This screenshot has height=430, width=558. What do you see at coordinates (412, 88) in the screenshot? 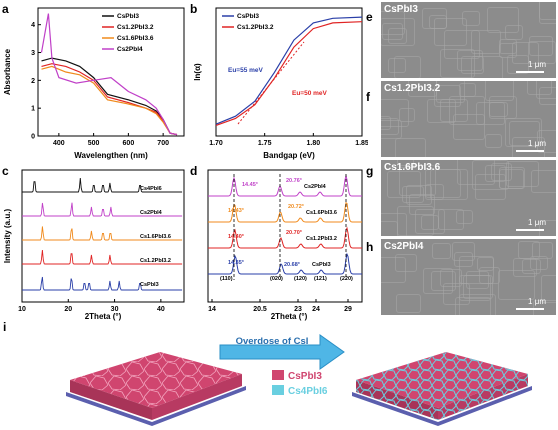
I see `sem-label-f: Cs1.2PbI3.2` at bounding box center [412, 88].